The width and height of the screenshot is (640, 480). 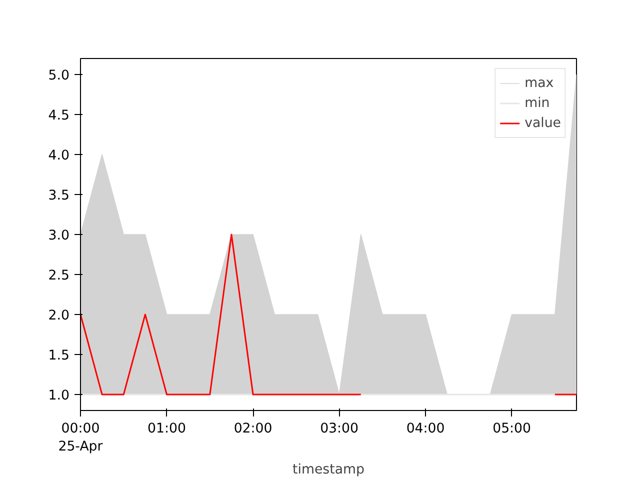 What do you see at coordinates (59, 276) in the screenshot?
I see `y-tick-label: 2.5` at bounding box center [59, 276].